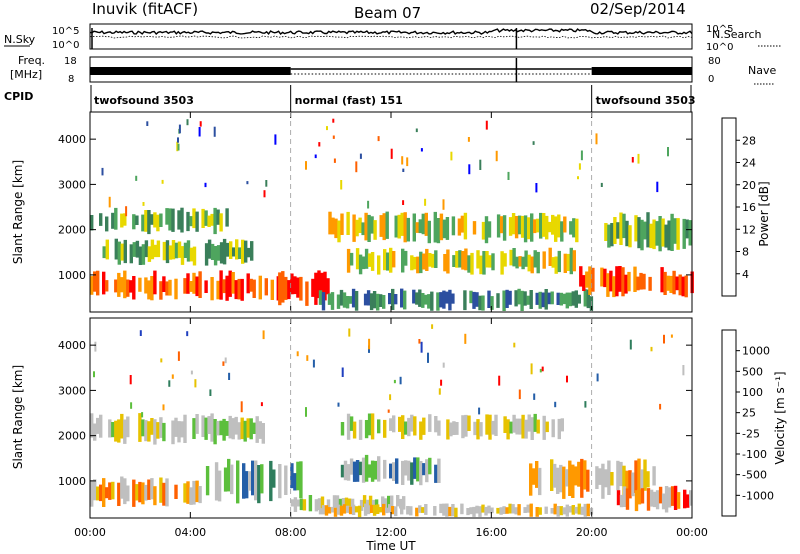 This screenshot has width=800, height=554. I want to click on nave-tick-bottom: 0, so click(711, 79).